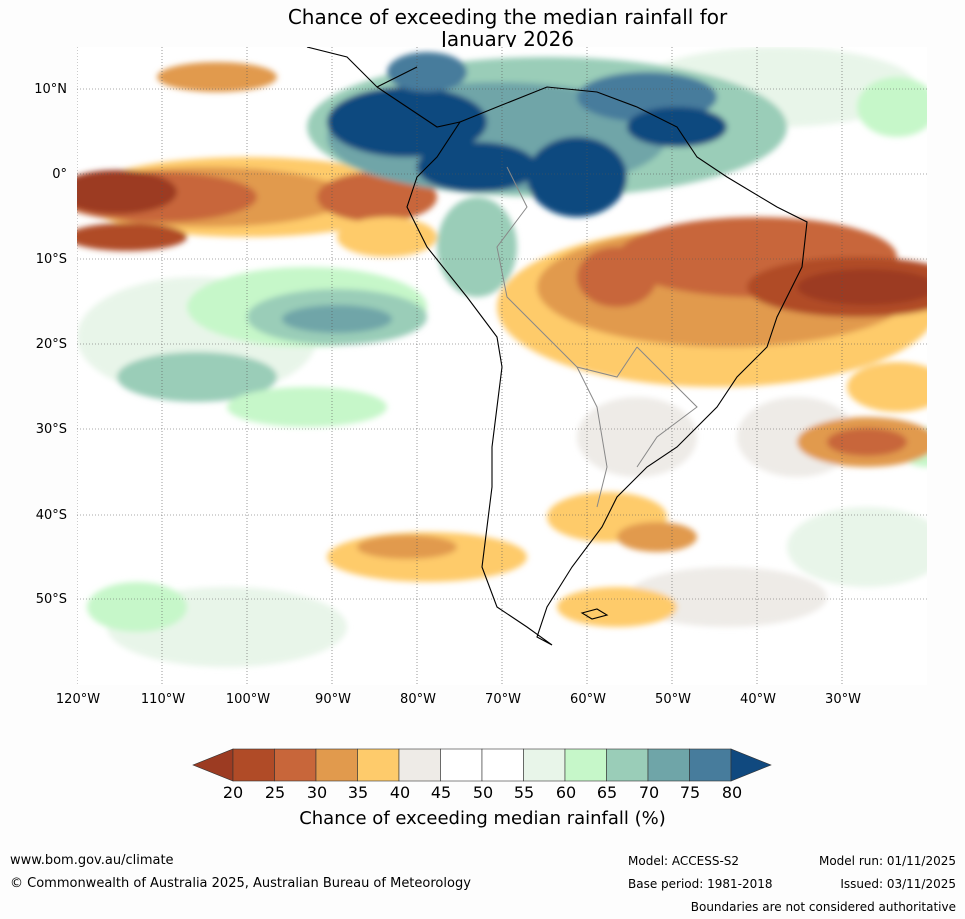  What do you see at coordinates (78, 699) in the screenshot?
I see `lon-label: 120°W` at bounding box center [78, 699].